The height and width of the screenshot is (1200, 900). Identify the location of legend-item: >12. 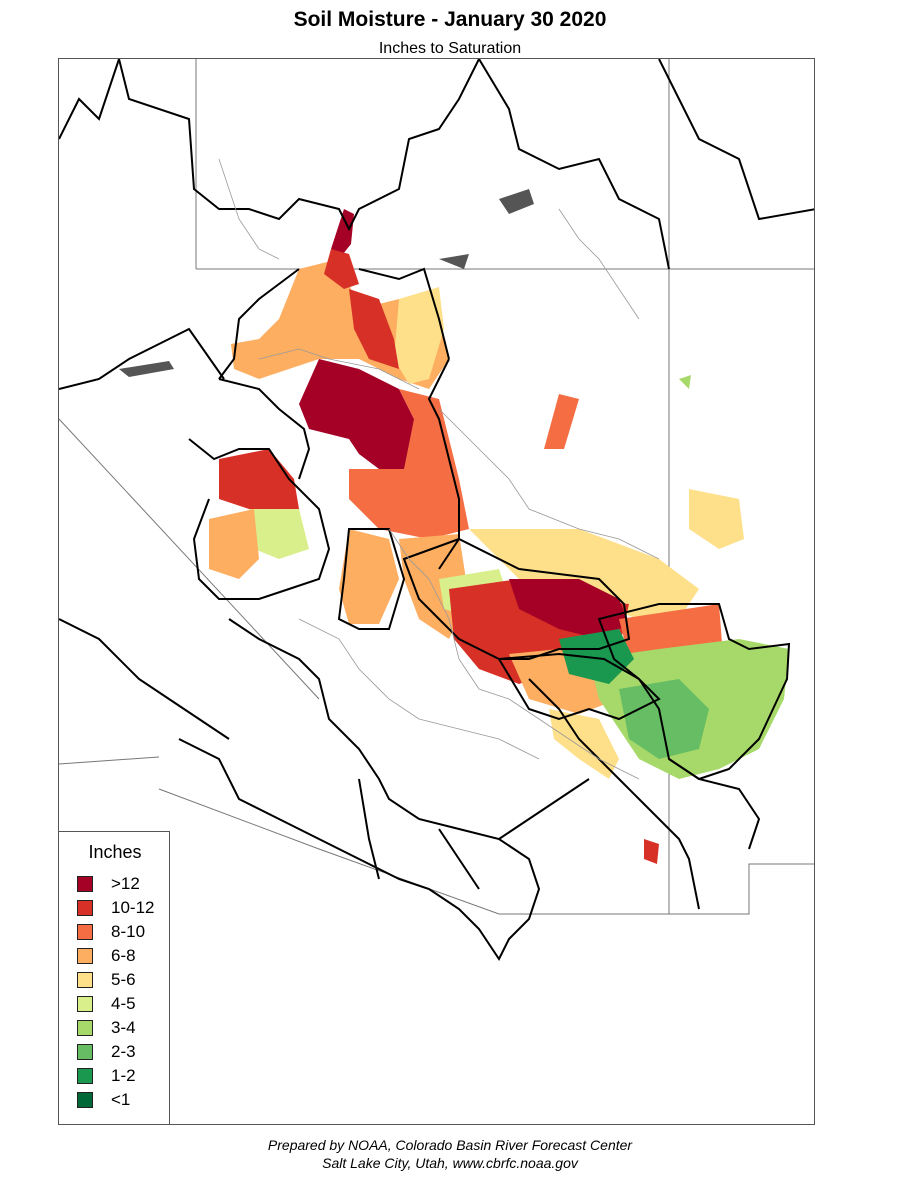
(108, 884).